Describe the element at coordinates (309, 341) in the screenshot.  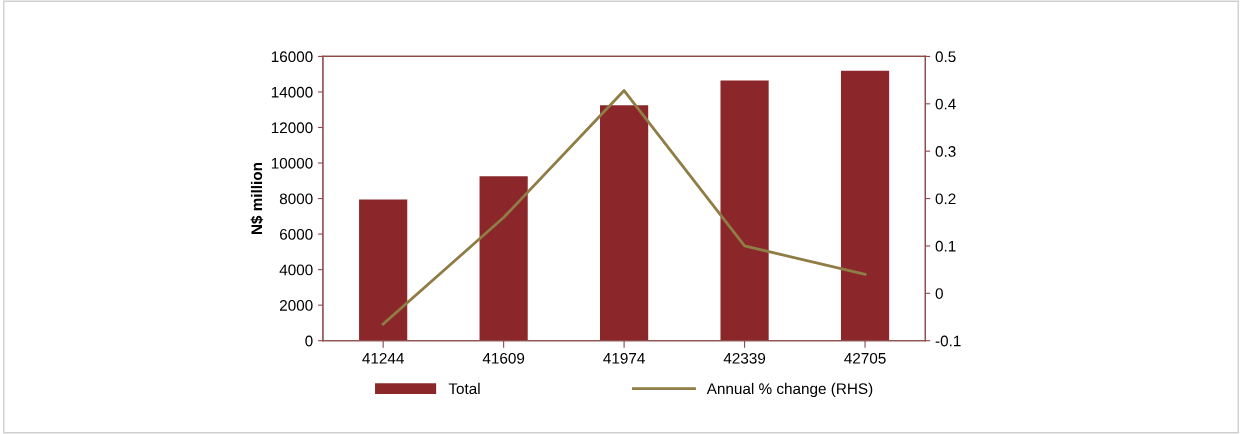
I see `y-tick-label: 0` at that location.